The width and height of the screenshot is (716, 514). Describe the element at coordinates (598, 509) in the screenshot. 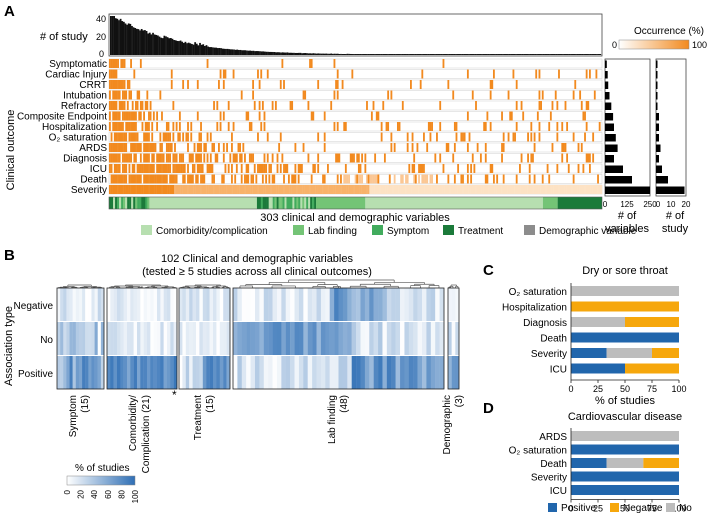

I see `x-tick-label: 25` at that location.